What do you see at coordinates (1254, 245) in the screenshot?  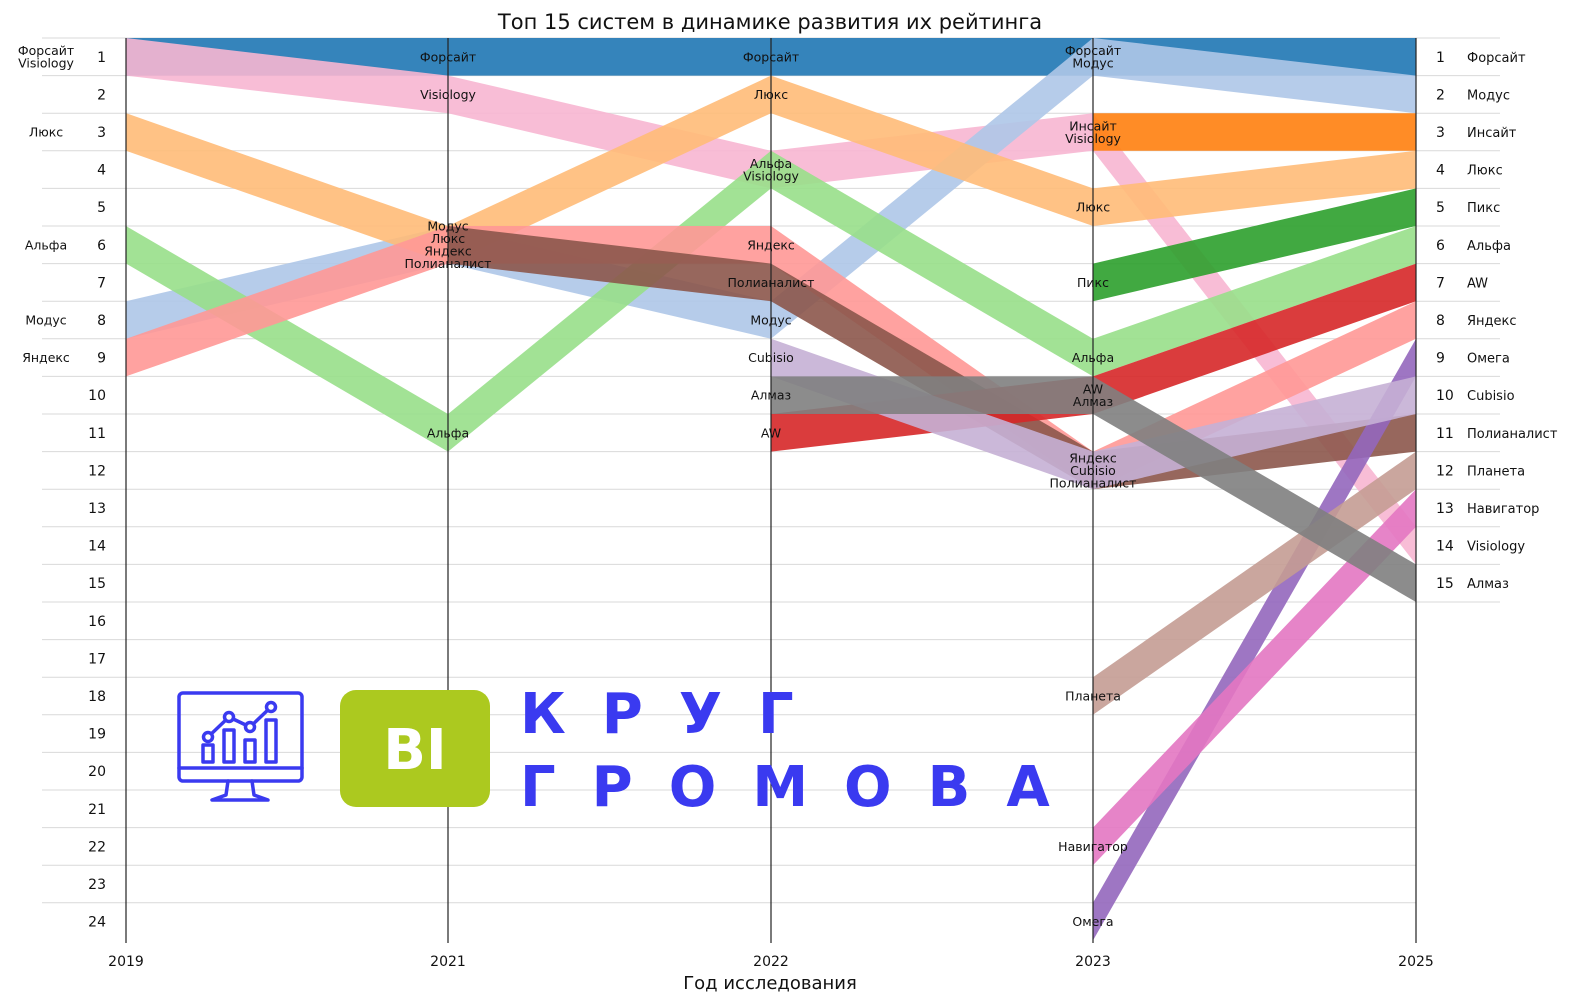 I see `band-пикс` at bounding box center [1254, 245].